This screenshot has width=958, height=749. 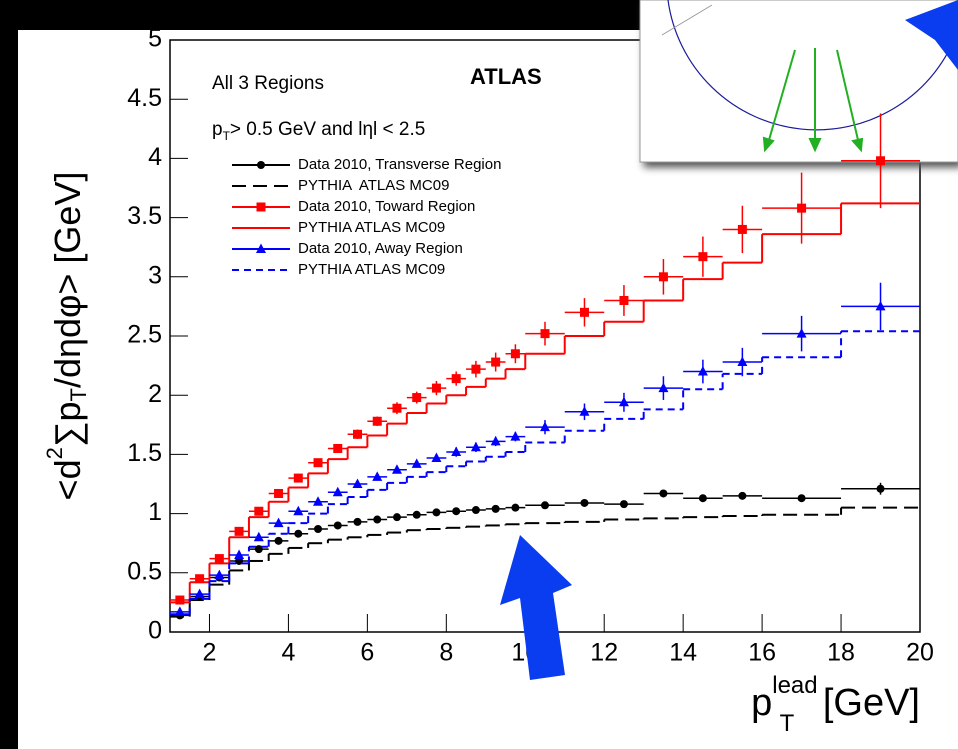 I want to click on x-title-sup: lead, so click(x=794, y=685).